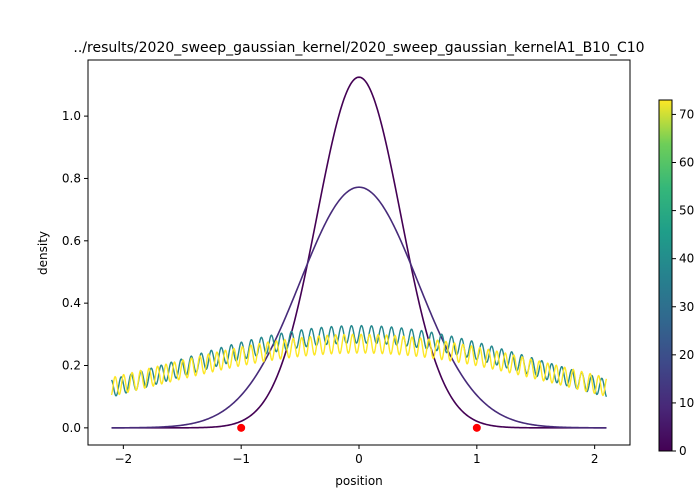 This screenshot has width=700, height=500. I want to click on x-tick-label: 2, so click(595, 459).